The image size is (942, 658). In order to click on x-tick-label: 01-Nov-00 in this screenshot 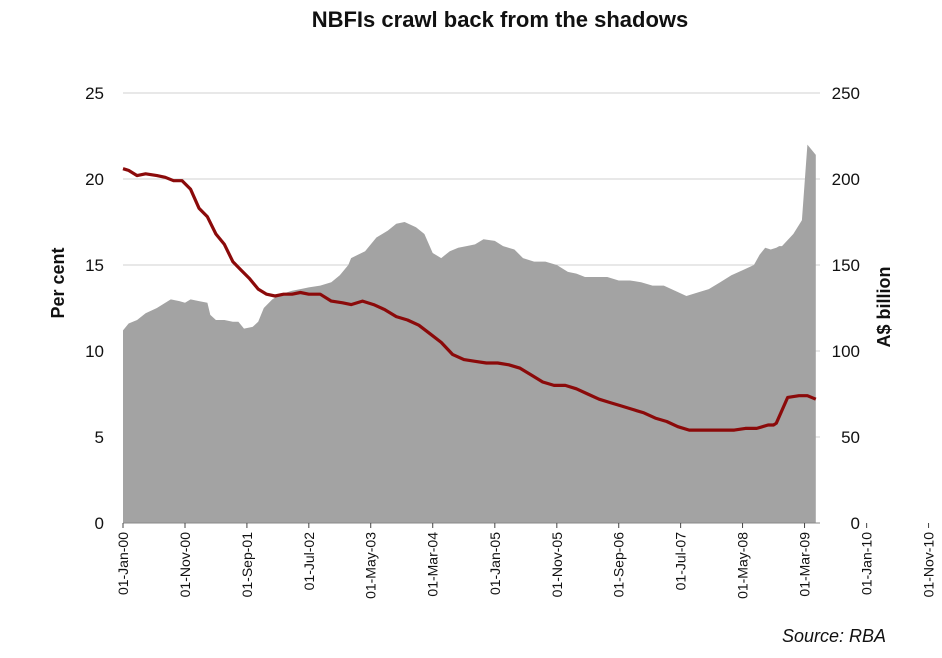, I will do `click(185, 565)`.